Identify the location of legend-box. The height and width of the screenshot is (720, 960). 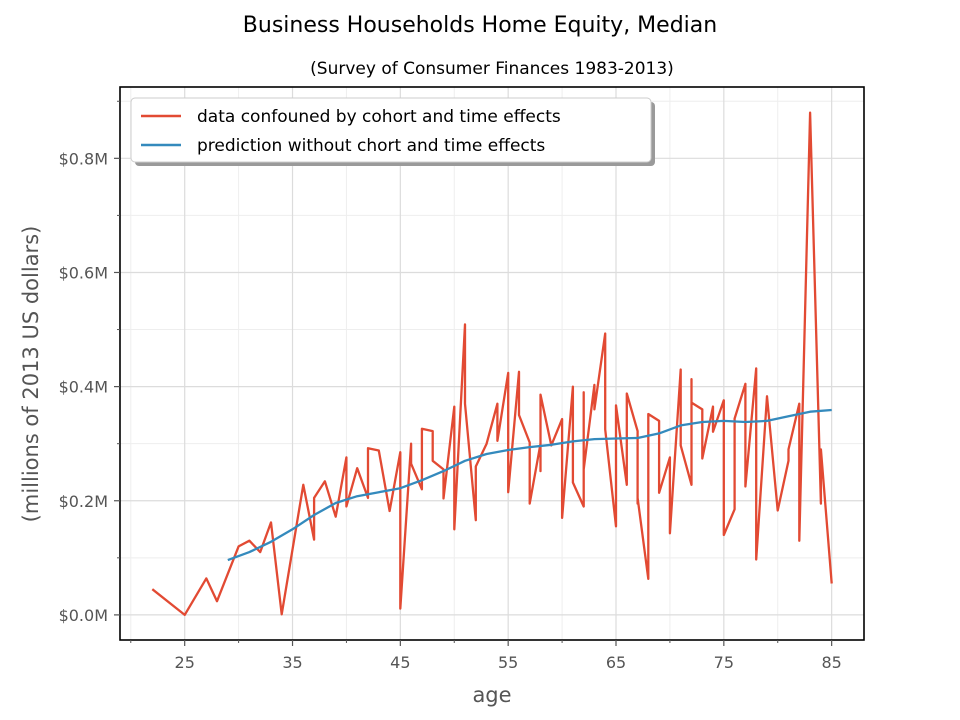
(391, 130).